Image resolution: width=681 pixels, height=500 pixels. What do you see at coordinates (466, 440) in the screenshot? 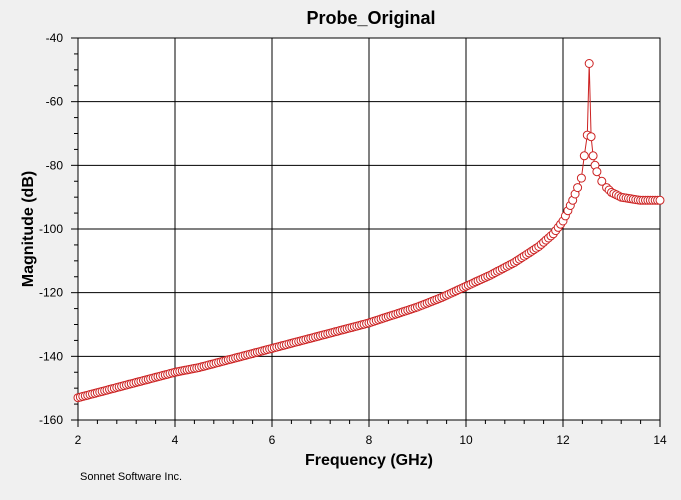
I see `x-tick-label: 10` at bounding box center [466, 440].